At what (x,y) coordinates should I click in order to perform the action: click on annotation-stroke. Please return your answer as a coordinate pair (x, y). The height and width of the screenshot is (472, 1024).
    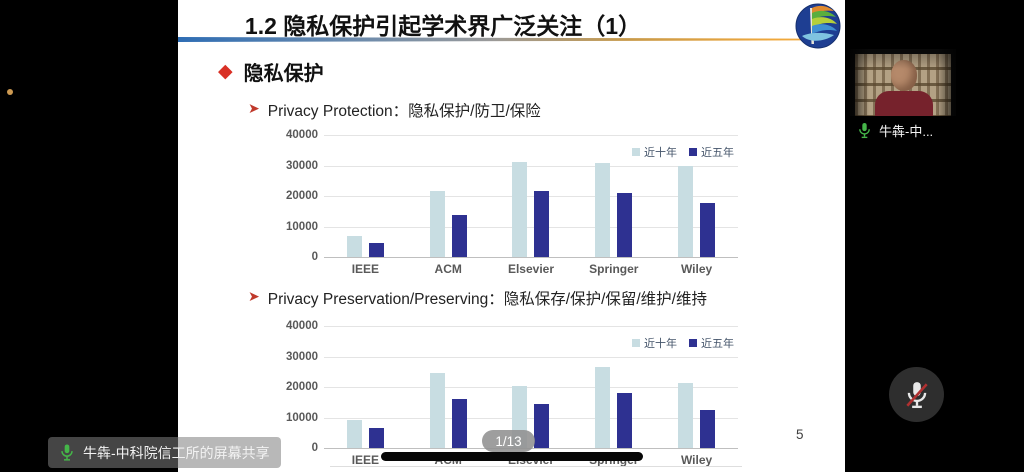
    Looking at the image, I should click on (512, 456).